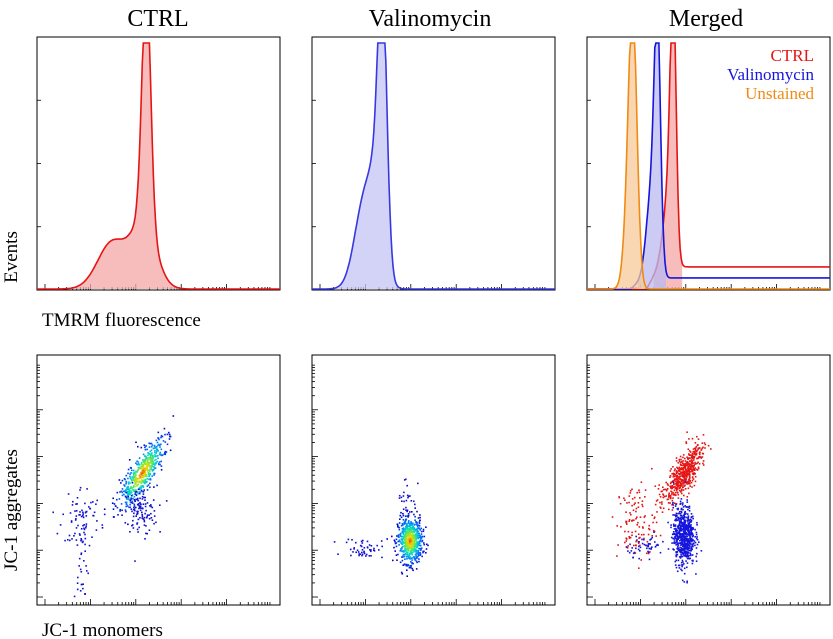 This screenshot has height=639, width=833. What do you see at coordinates (121, 320) in the screenshot?
I see `histogram-x-label: TMRM fluorescence` at bounding box center [121, 320].